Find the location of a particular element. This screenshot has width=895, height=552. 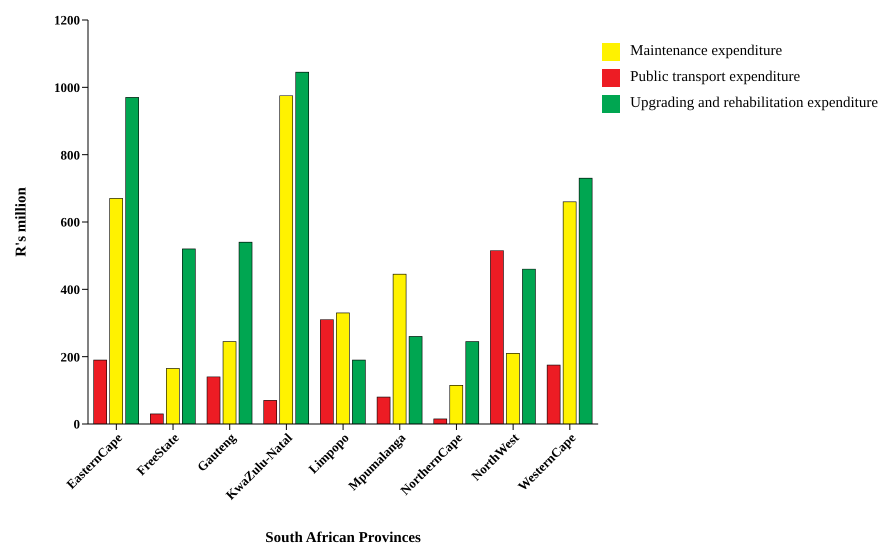

y-tick-label: 1000 is located at coordinates (67, 87).